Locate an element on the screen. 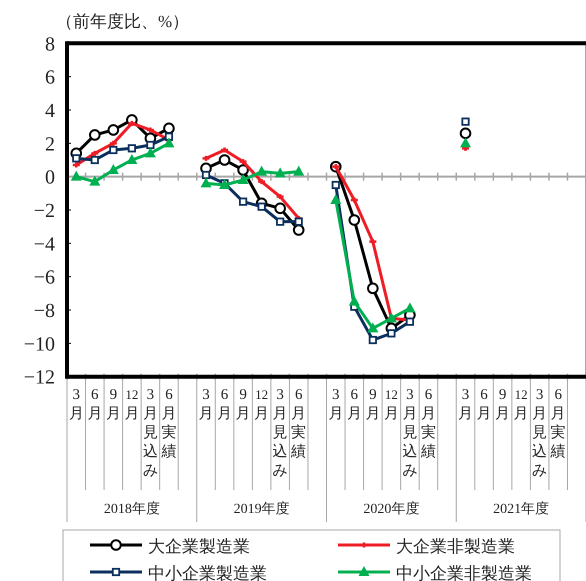 This screenshot has width=586, height=581. y-tick-label: −2 is located at coordinates (44, 211).